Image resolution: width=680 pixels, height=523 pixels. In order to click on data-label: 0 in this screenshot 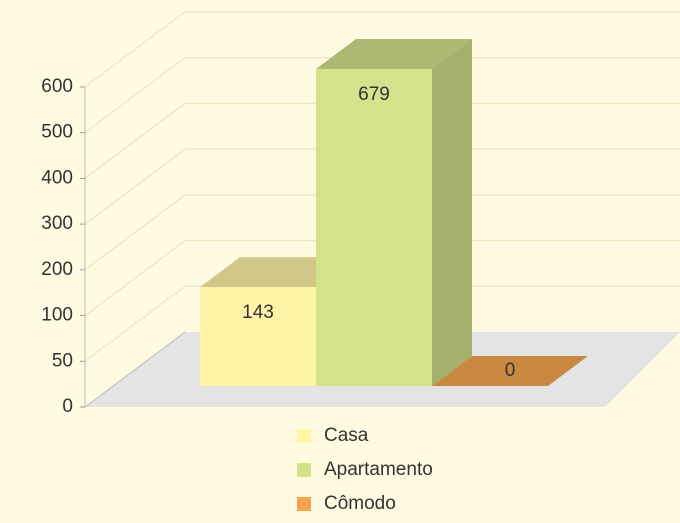, I will do `click(510, 370)`.